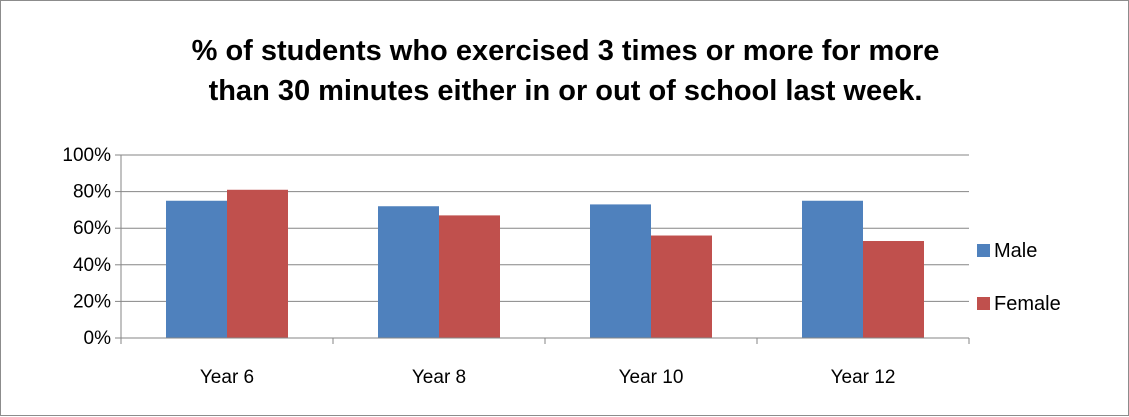 This screenshot has width=1129, height=417. I want to click on y-tick-label: 40%, so click(92, 265).